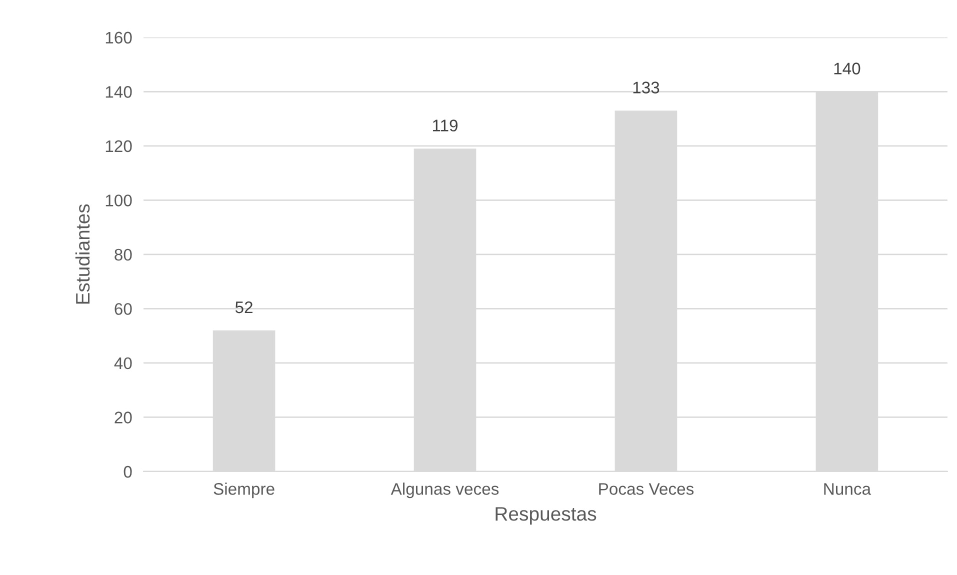  Describe the element at coordinates (848, 489) in the screenshot. I see `x-tick-label: Nunca` at that location.